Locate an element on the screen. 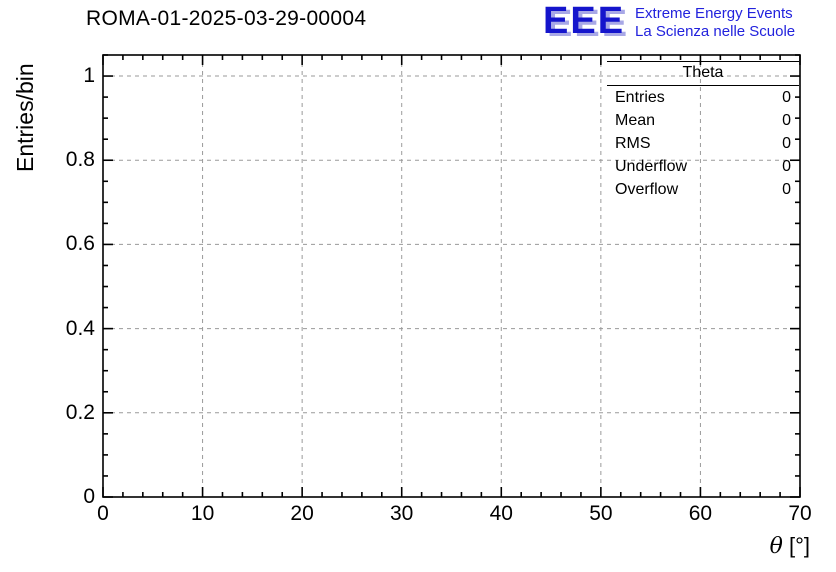 The image size is (836, 572). stats-label: RMS is located at coordinates (633, 143).